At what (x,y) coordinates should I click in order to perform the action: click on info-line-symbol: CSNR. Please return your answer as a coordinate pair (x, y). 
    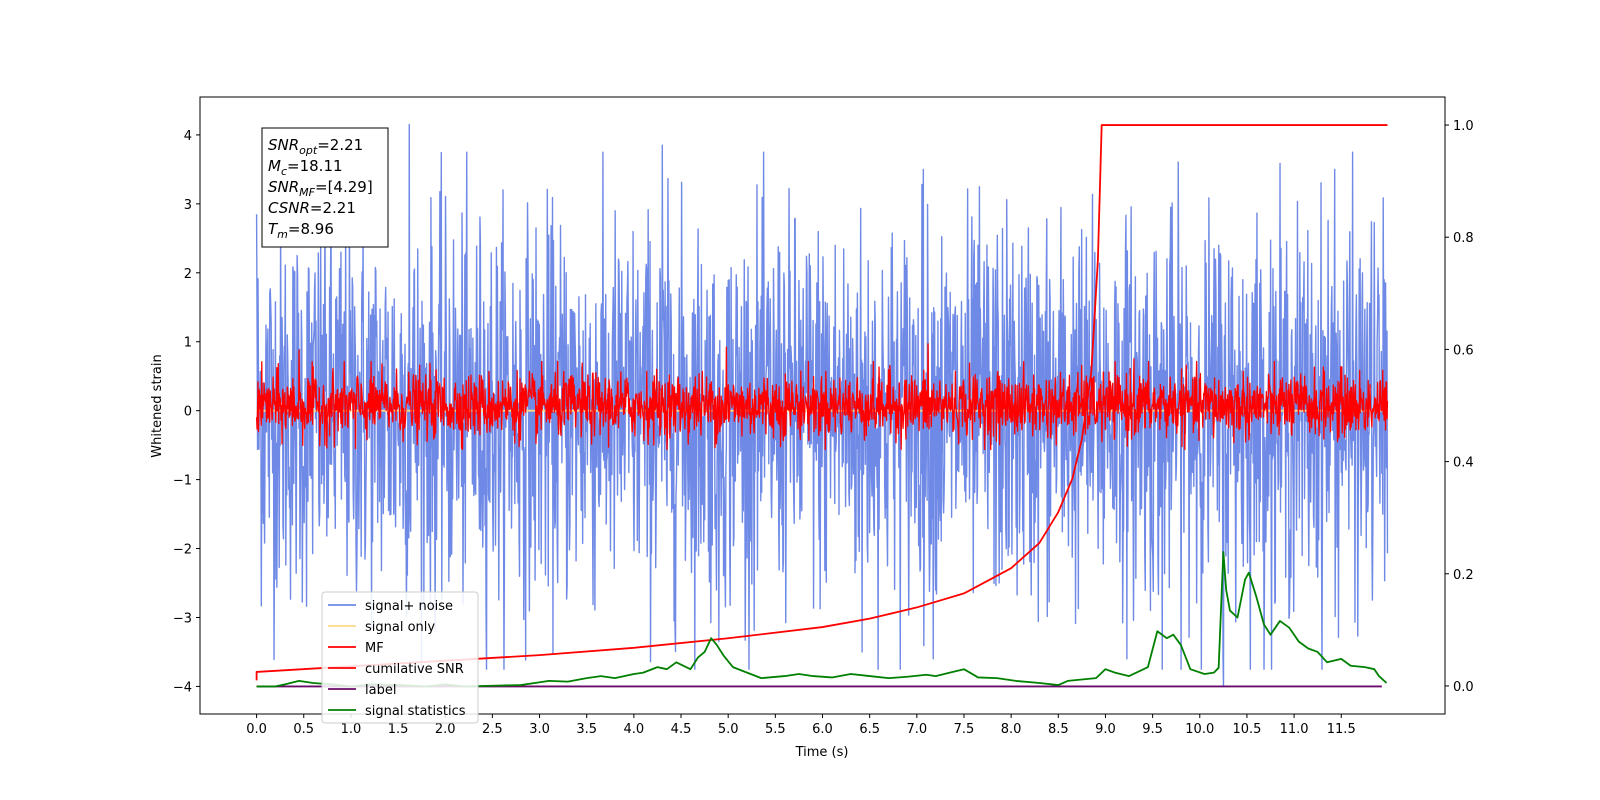
    Looking at the image, I should click on (289, 208).